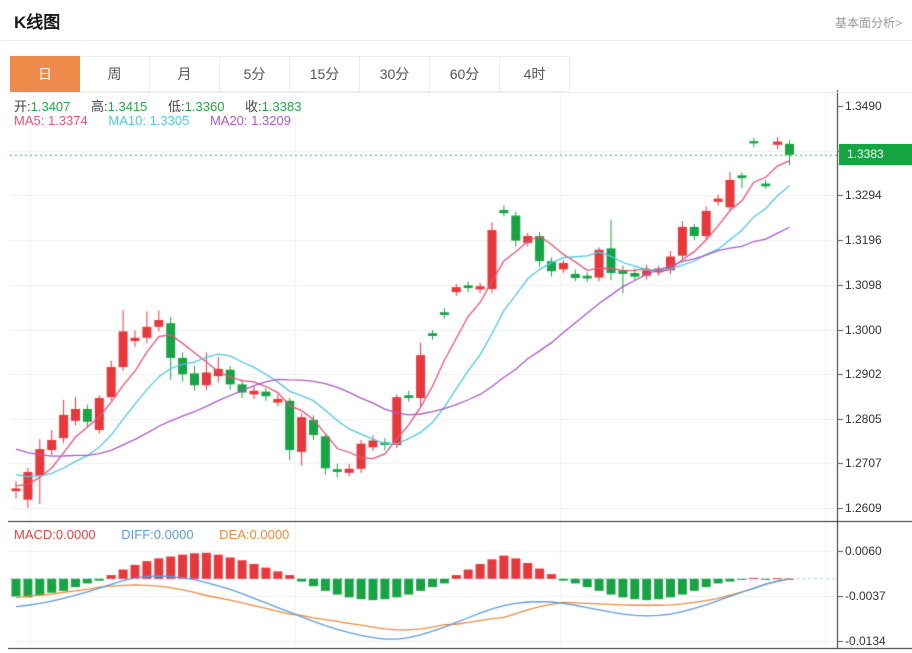 The width and height of the screenshot is (912, 653). Describe the element at coordinates (255, 74) in the screenshot. I see `tab-5分: 5分` at that location.